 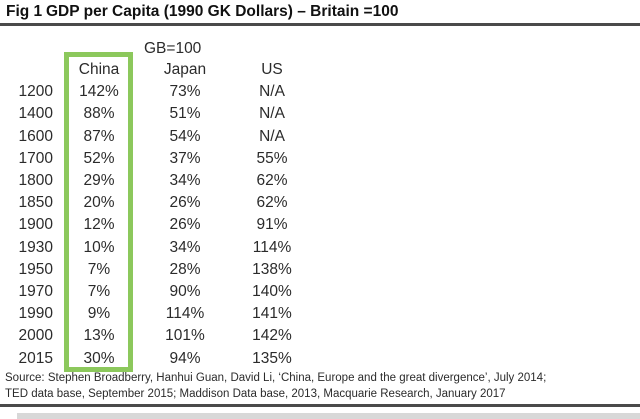 I want to click on us-value: 135%, so click(x=272, y=358).